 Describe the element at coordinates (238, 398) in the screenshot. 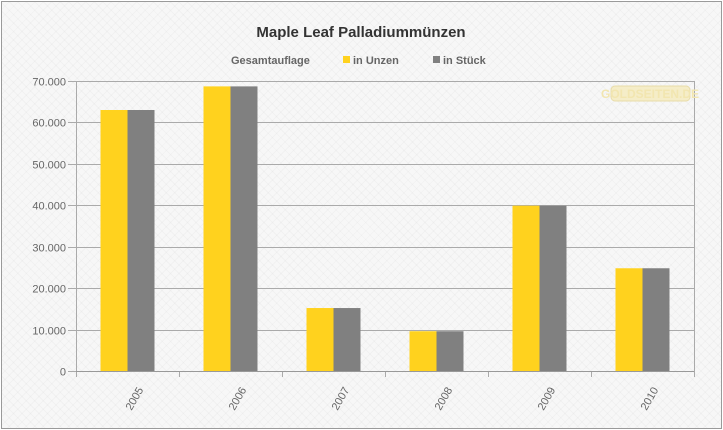

I see `x-tick-label: 2006` at that location.